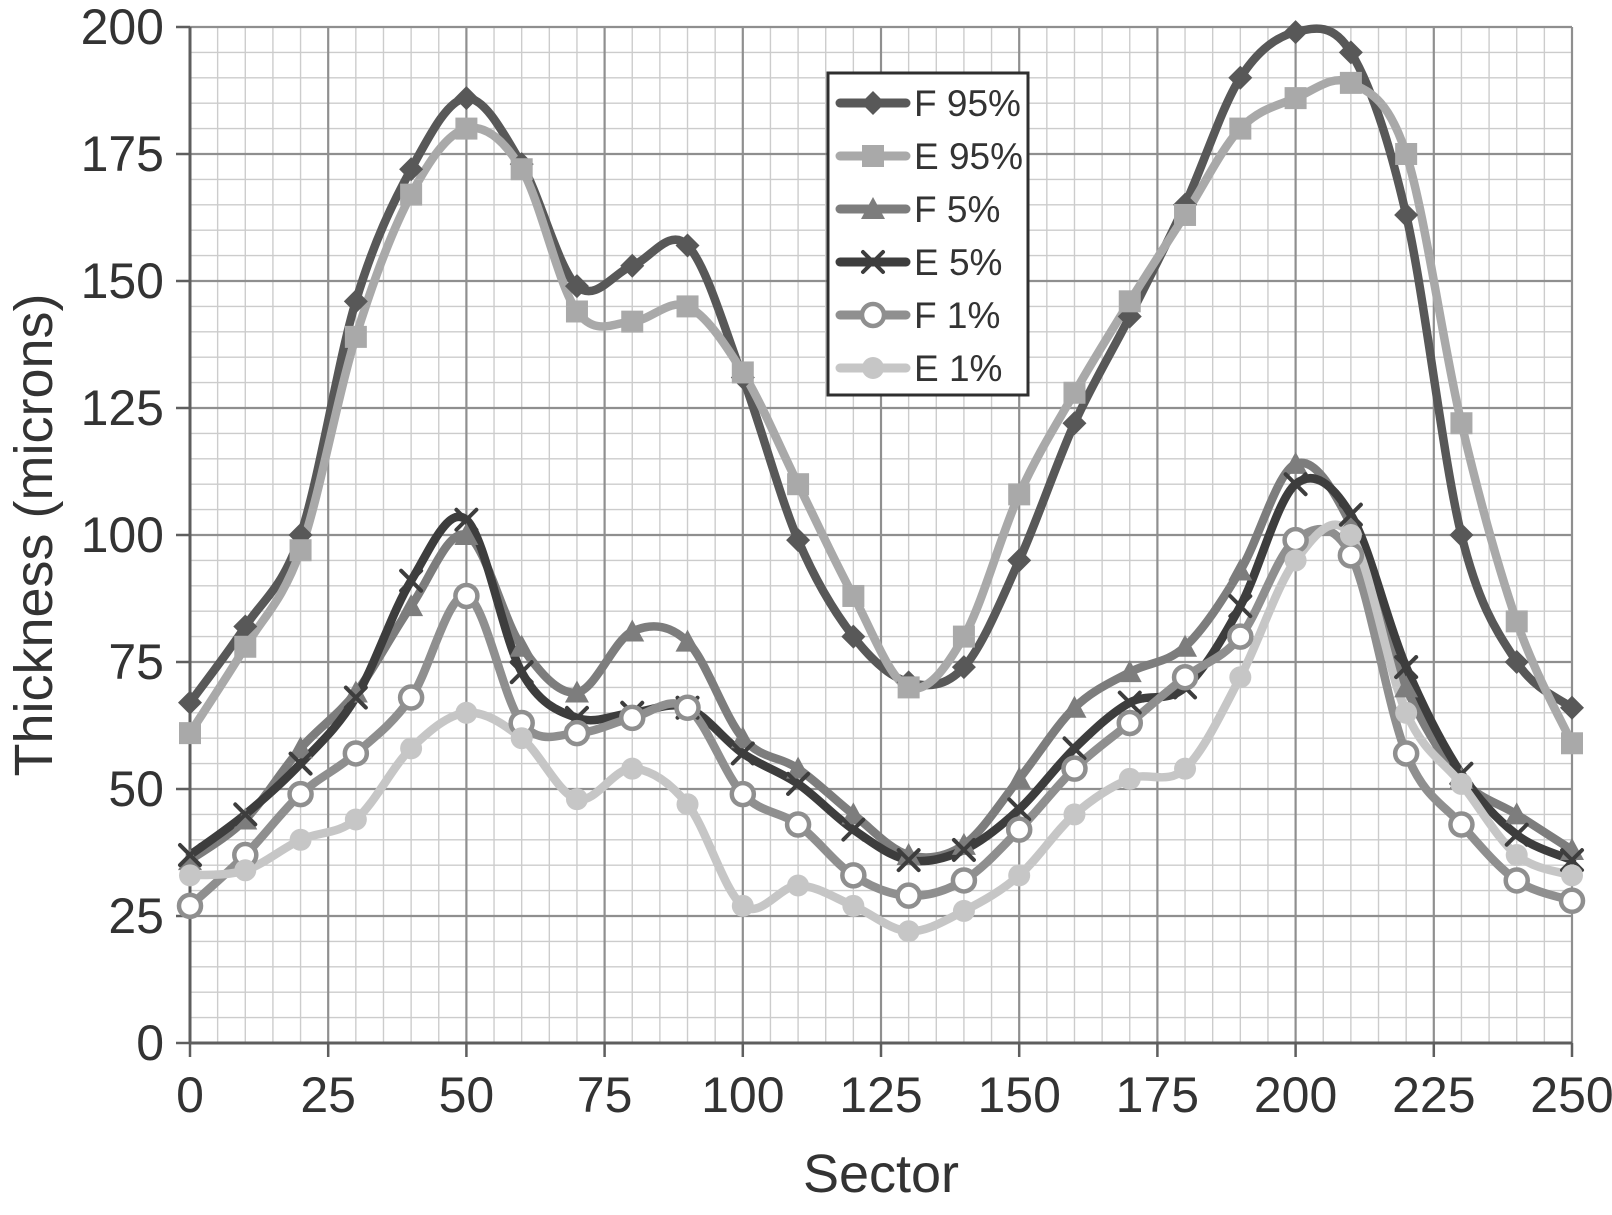  Describe the element at coordinates (873, 315) in the screenshot. I see `circle-open-icon` at that location.